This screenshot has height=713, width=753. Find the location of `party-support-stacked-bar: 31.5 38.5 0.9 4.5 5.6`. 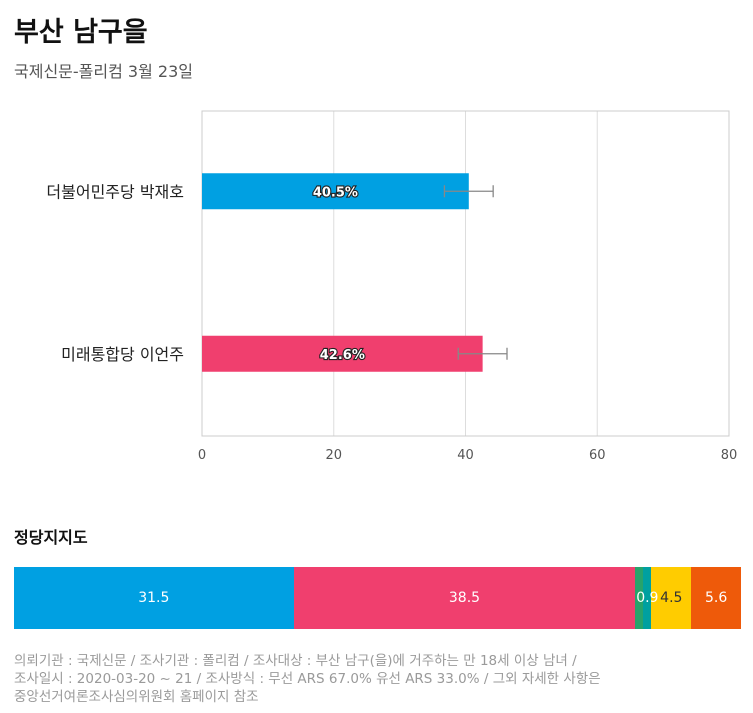

party-support-stacked-bar: 31.5 38.5 0.9 4.5 5.6 is located at coordinates (377, 598).